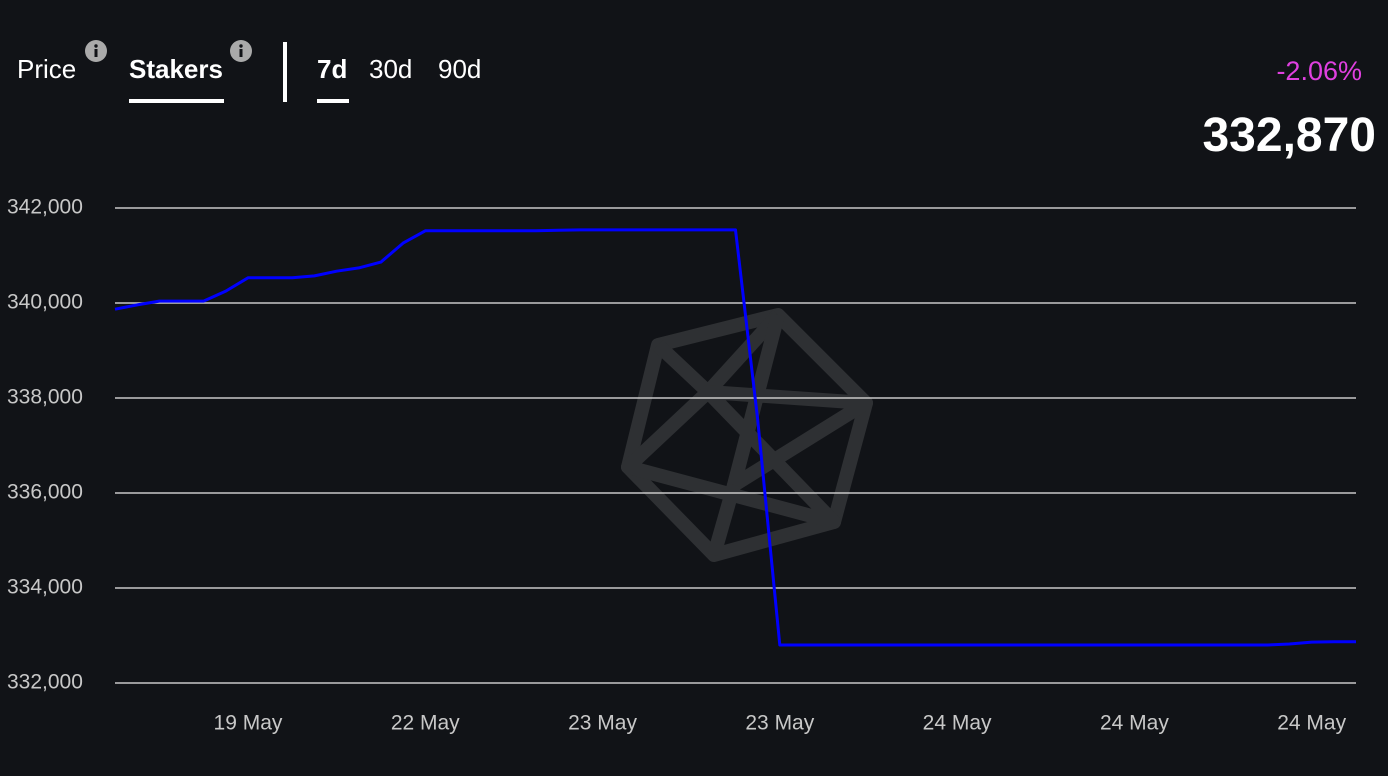  I want to click on current-value: 332,870, so click(1289, 135).